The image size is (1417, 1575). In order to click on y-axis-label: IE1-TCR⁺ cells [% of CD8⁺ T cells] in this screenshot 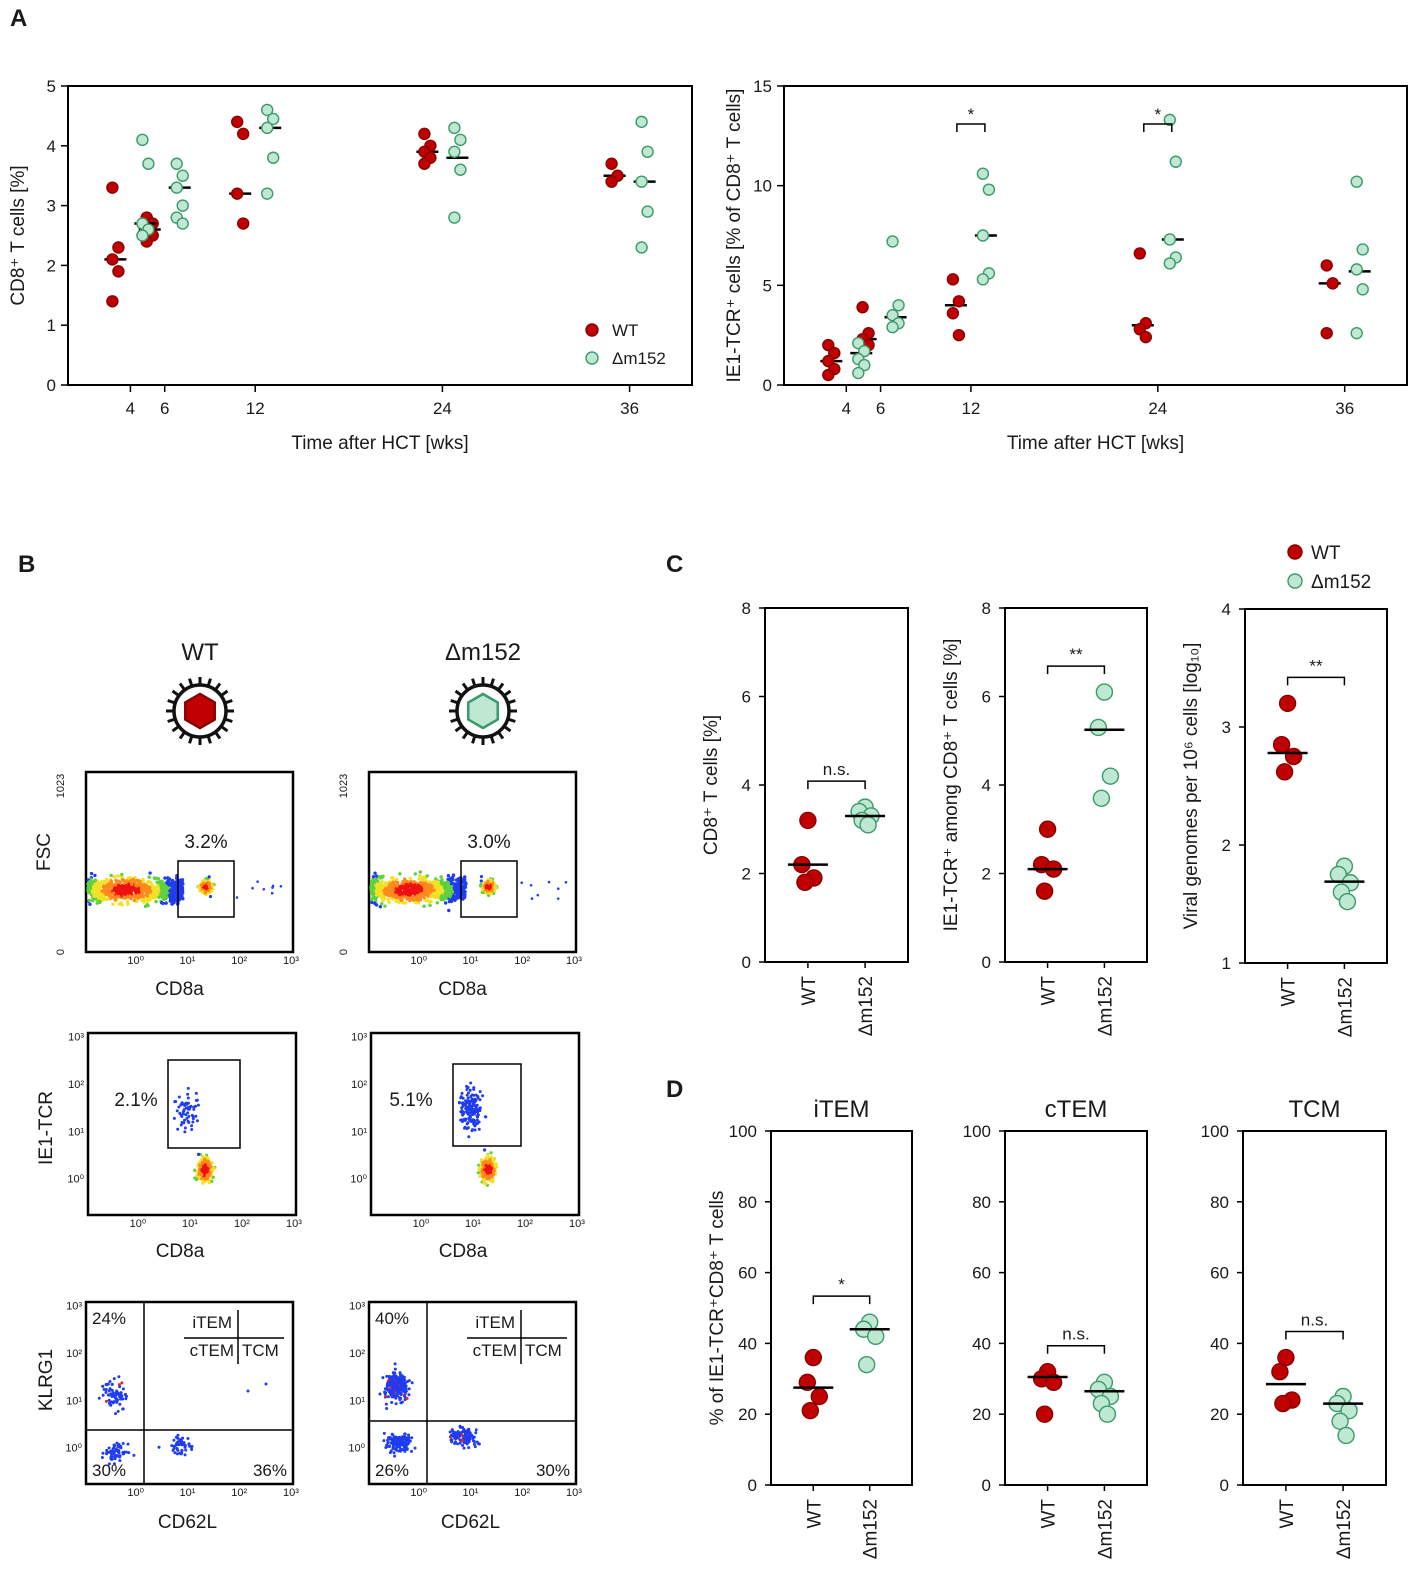, I will do `click(734, 236)`.